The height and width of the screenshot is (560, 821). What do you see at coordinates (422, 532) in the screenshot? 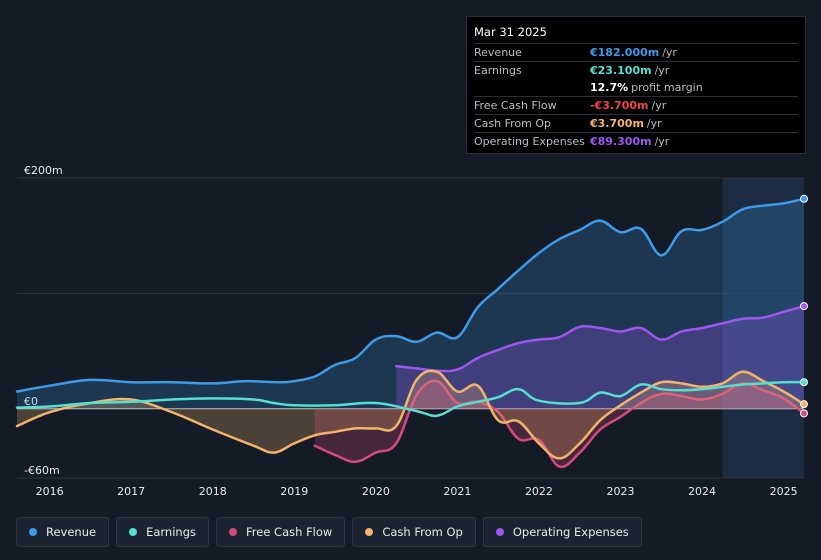
I see `legend-item-label: Cash From Op` at bounding box center [422, 532].